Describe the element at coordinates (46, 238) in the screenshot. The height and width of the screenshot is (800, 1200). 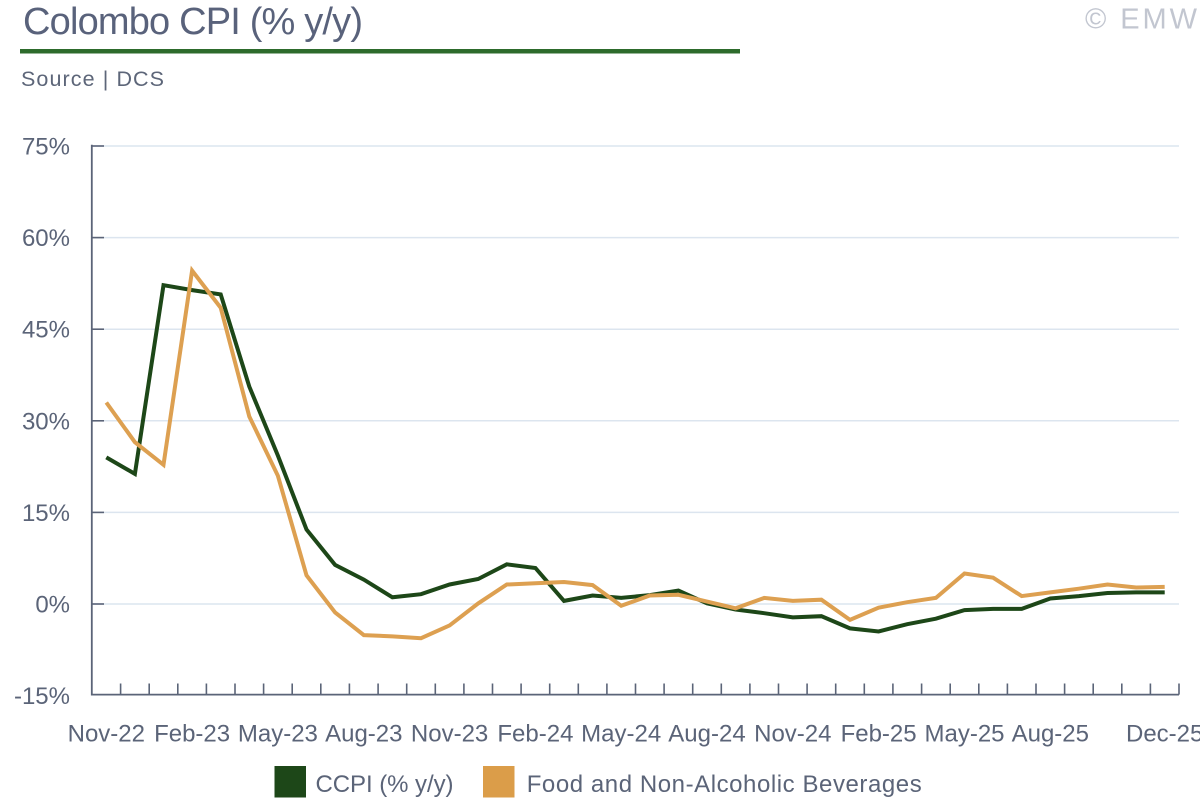
I see `svg-text: 60%` at that location.